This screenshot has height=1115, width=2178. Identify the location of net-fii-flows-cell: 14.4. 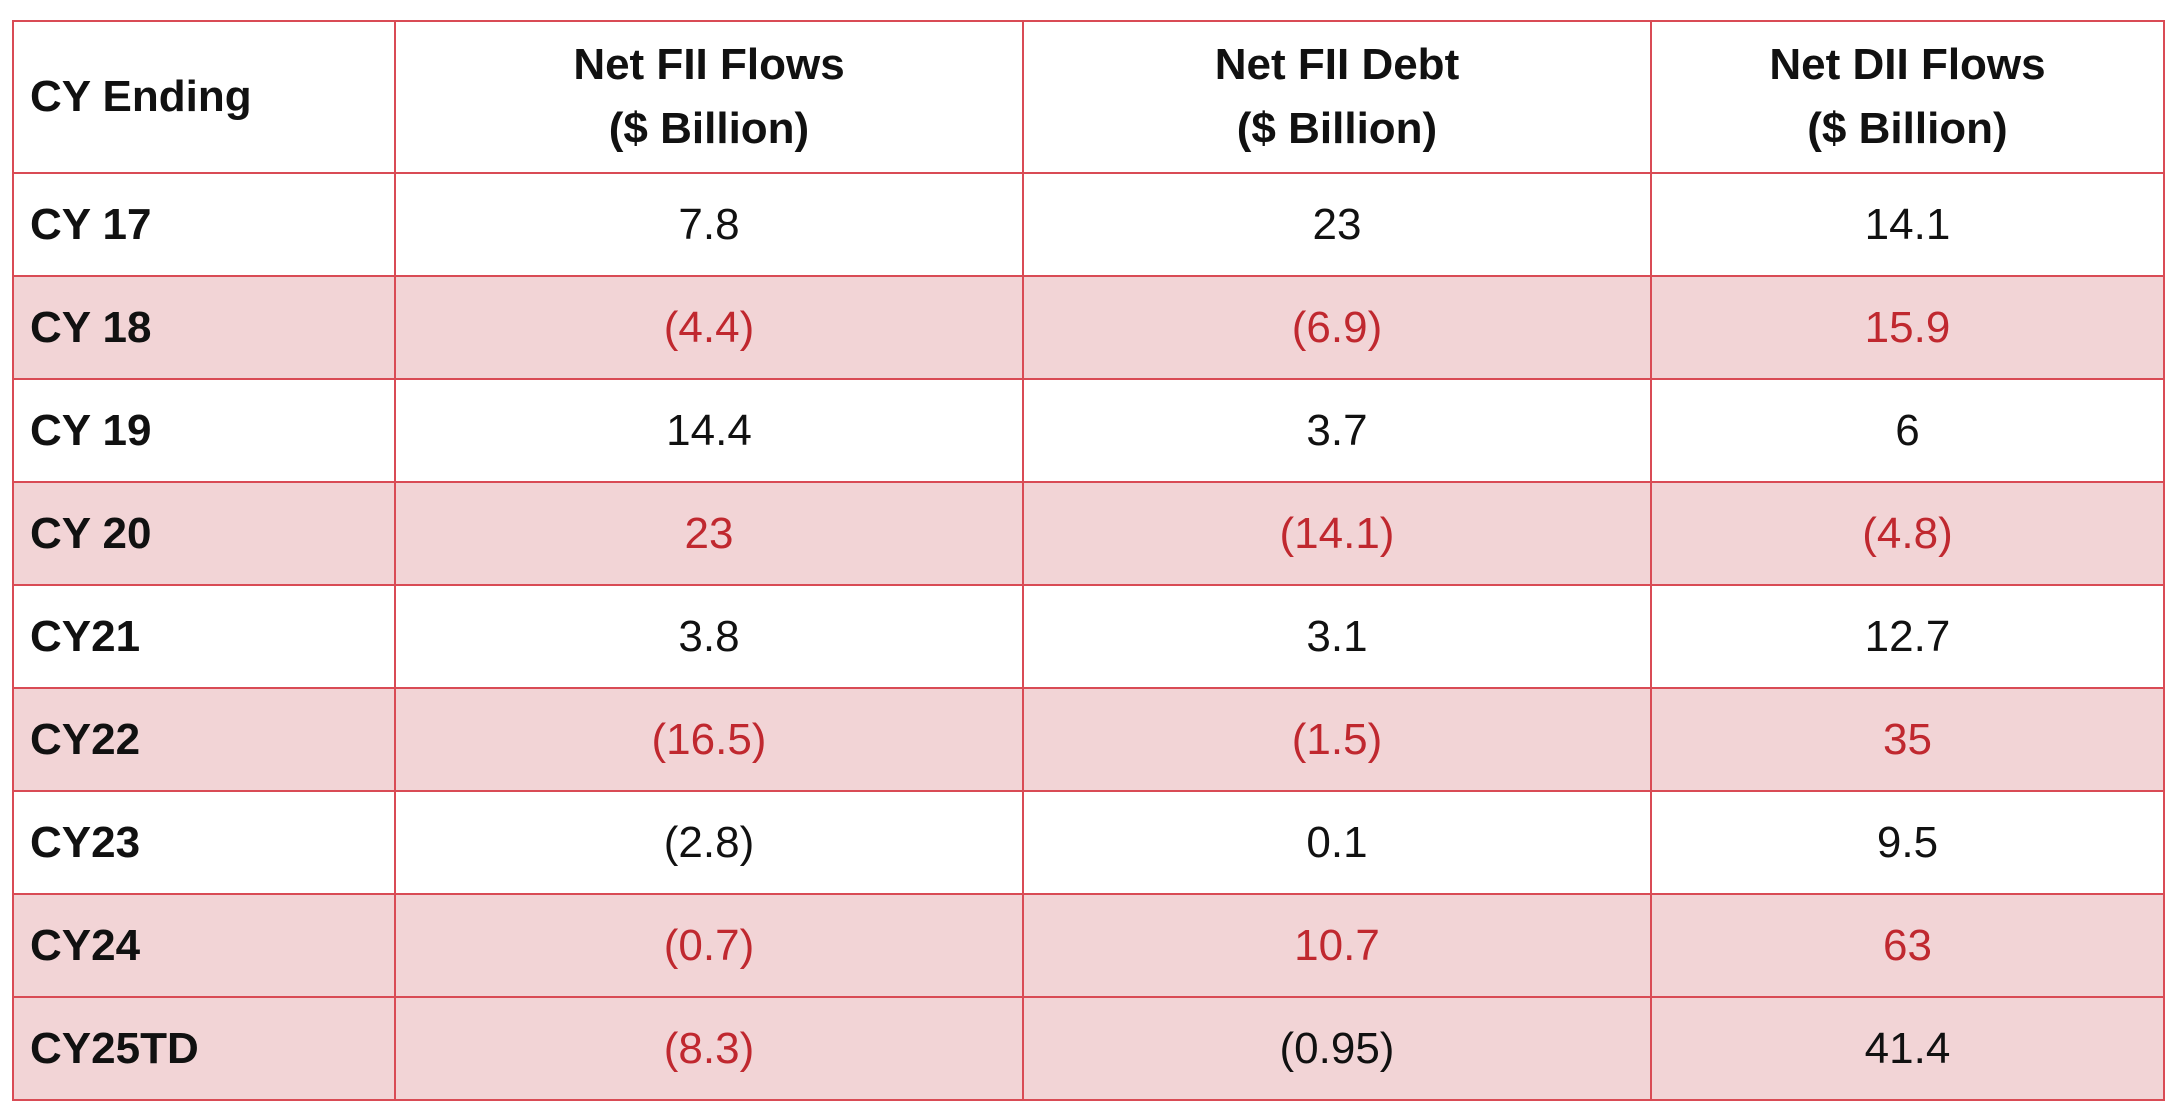
(709, 430).